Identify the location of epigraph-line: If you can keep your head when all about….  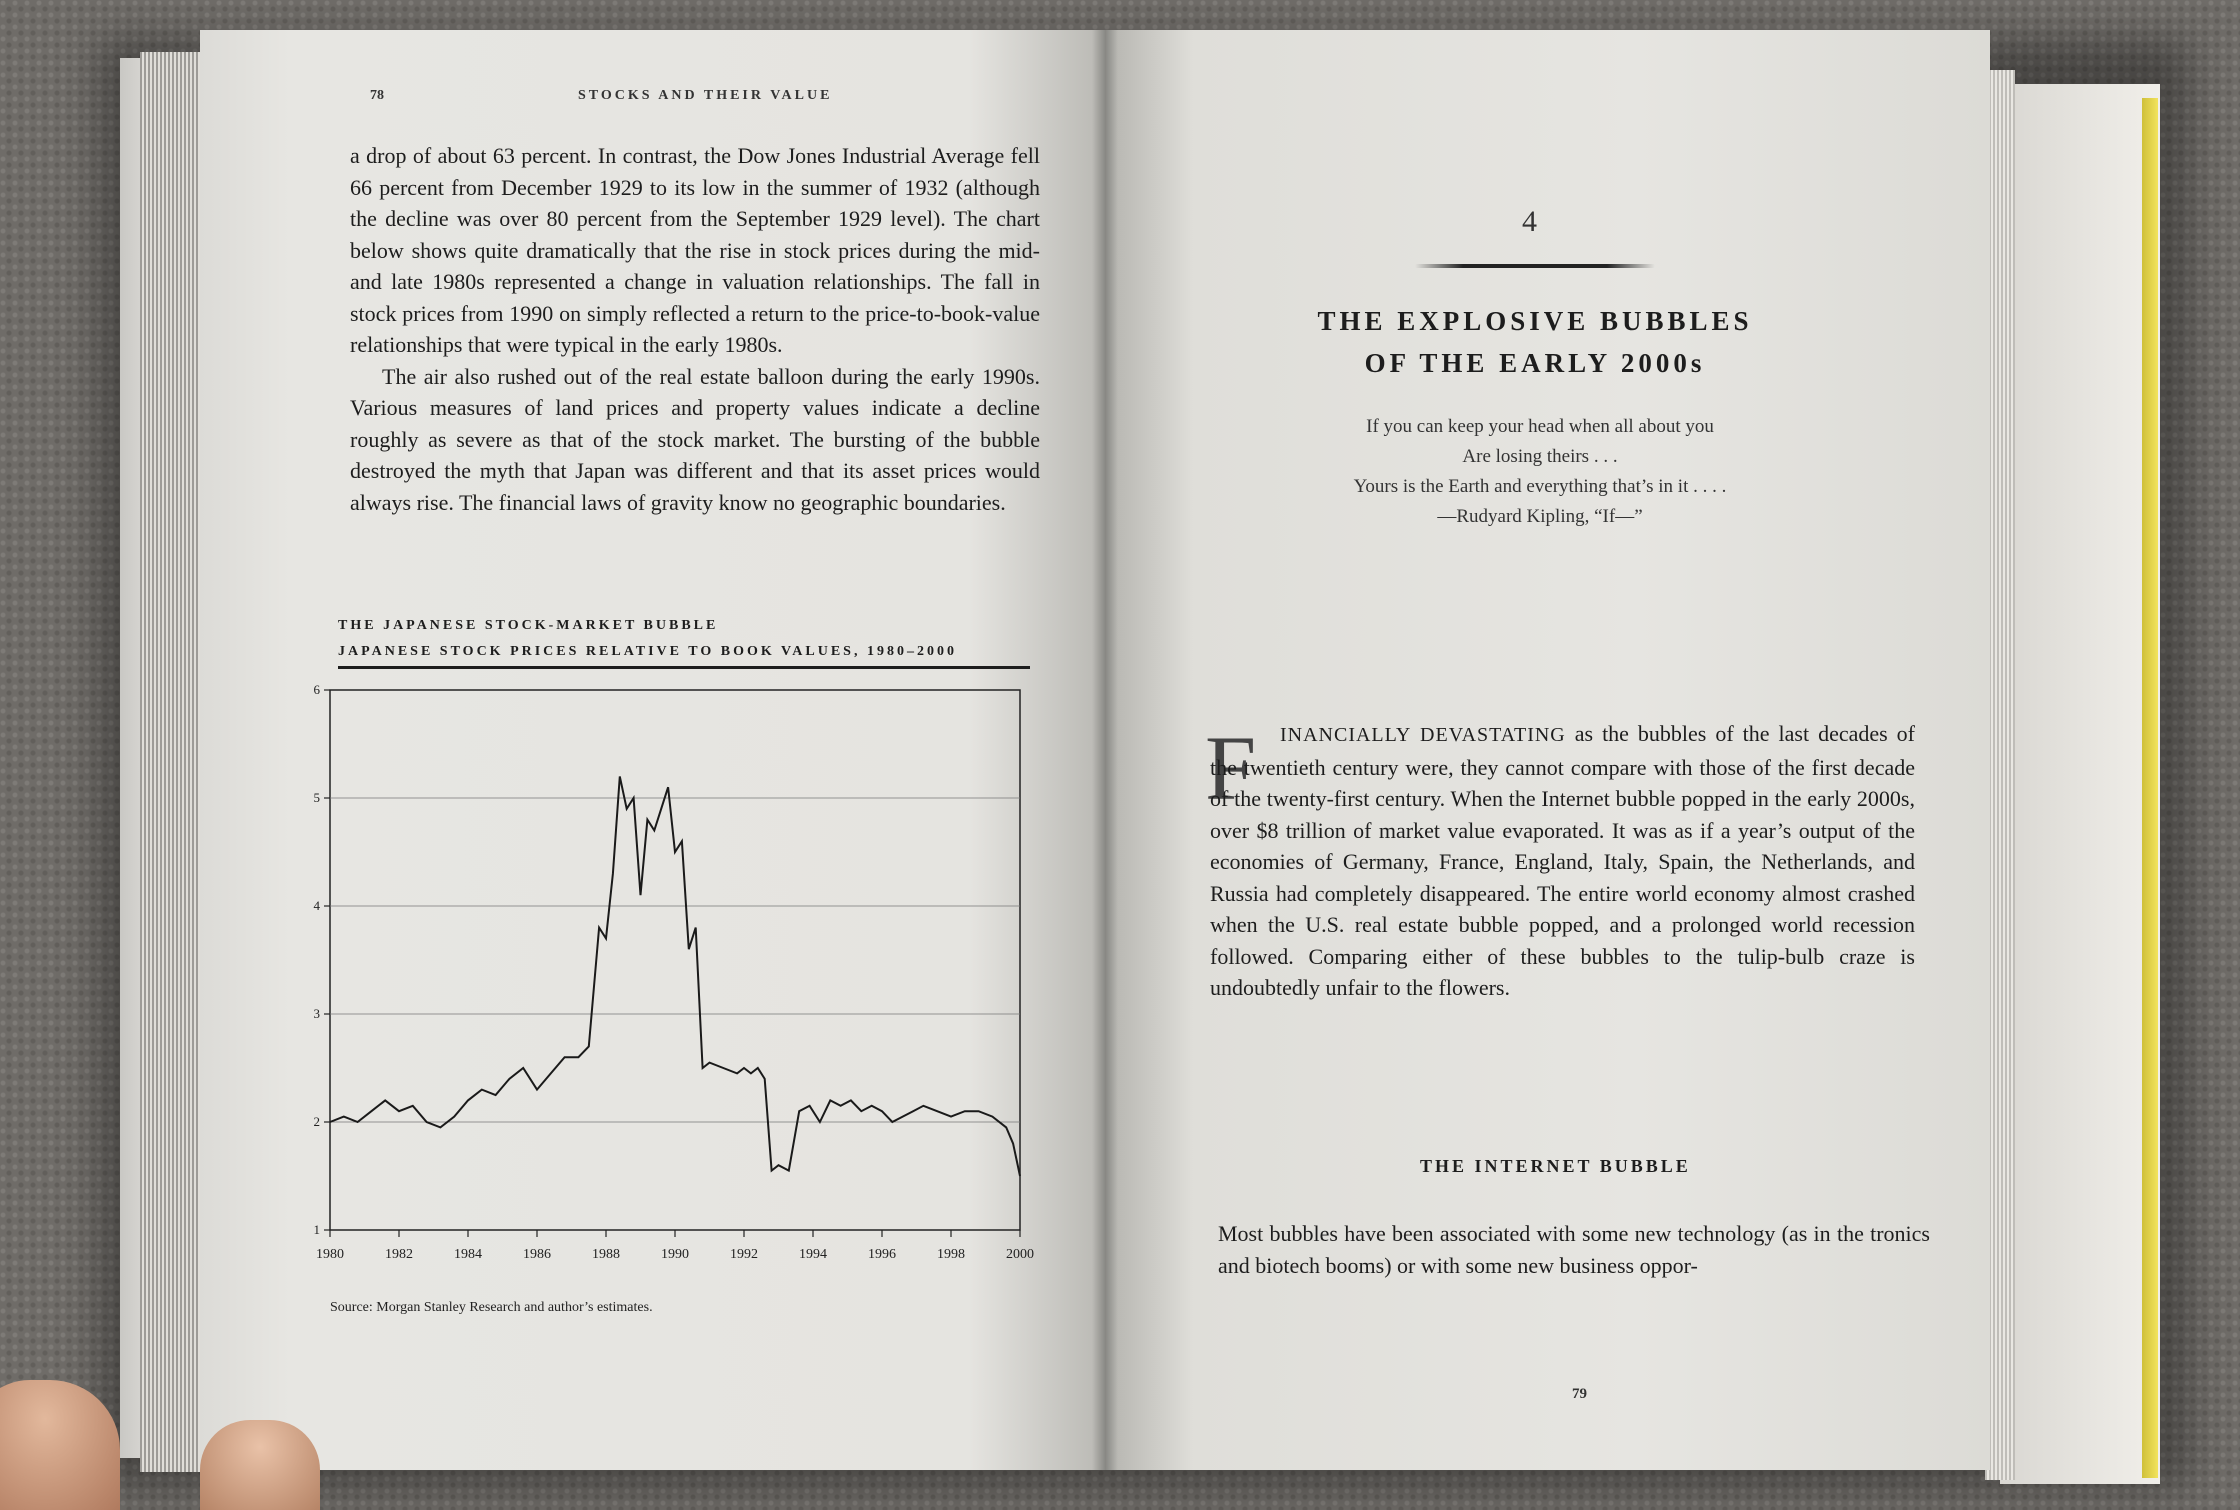
(1540, 426).